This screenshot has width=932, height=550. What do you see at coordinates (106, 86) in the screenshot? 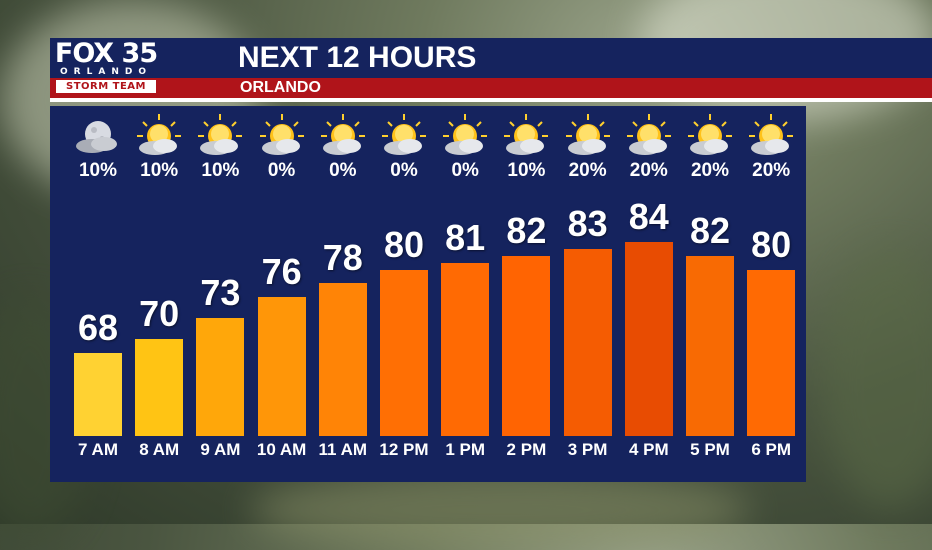
I see `logo-storm-team: STORM TEAM` at bounding box center [106, 86].